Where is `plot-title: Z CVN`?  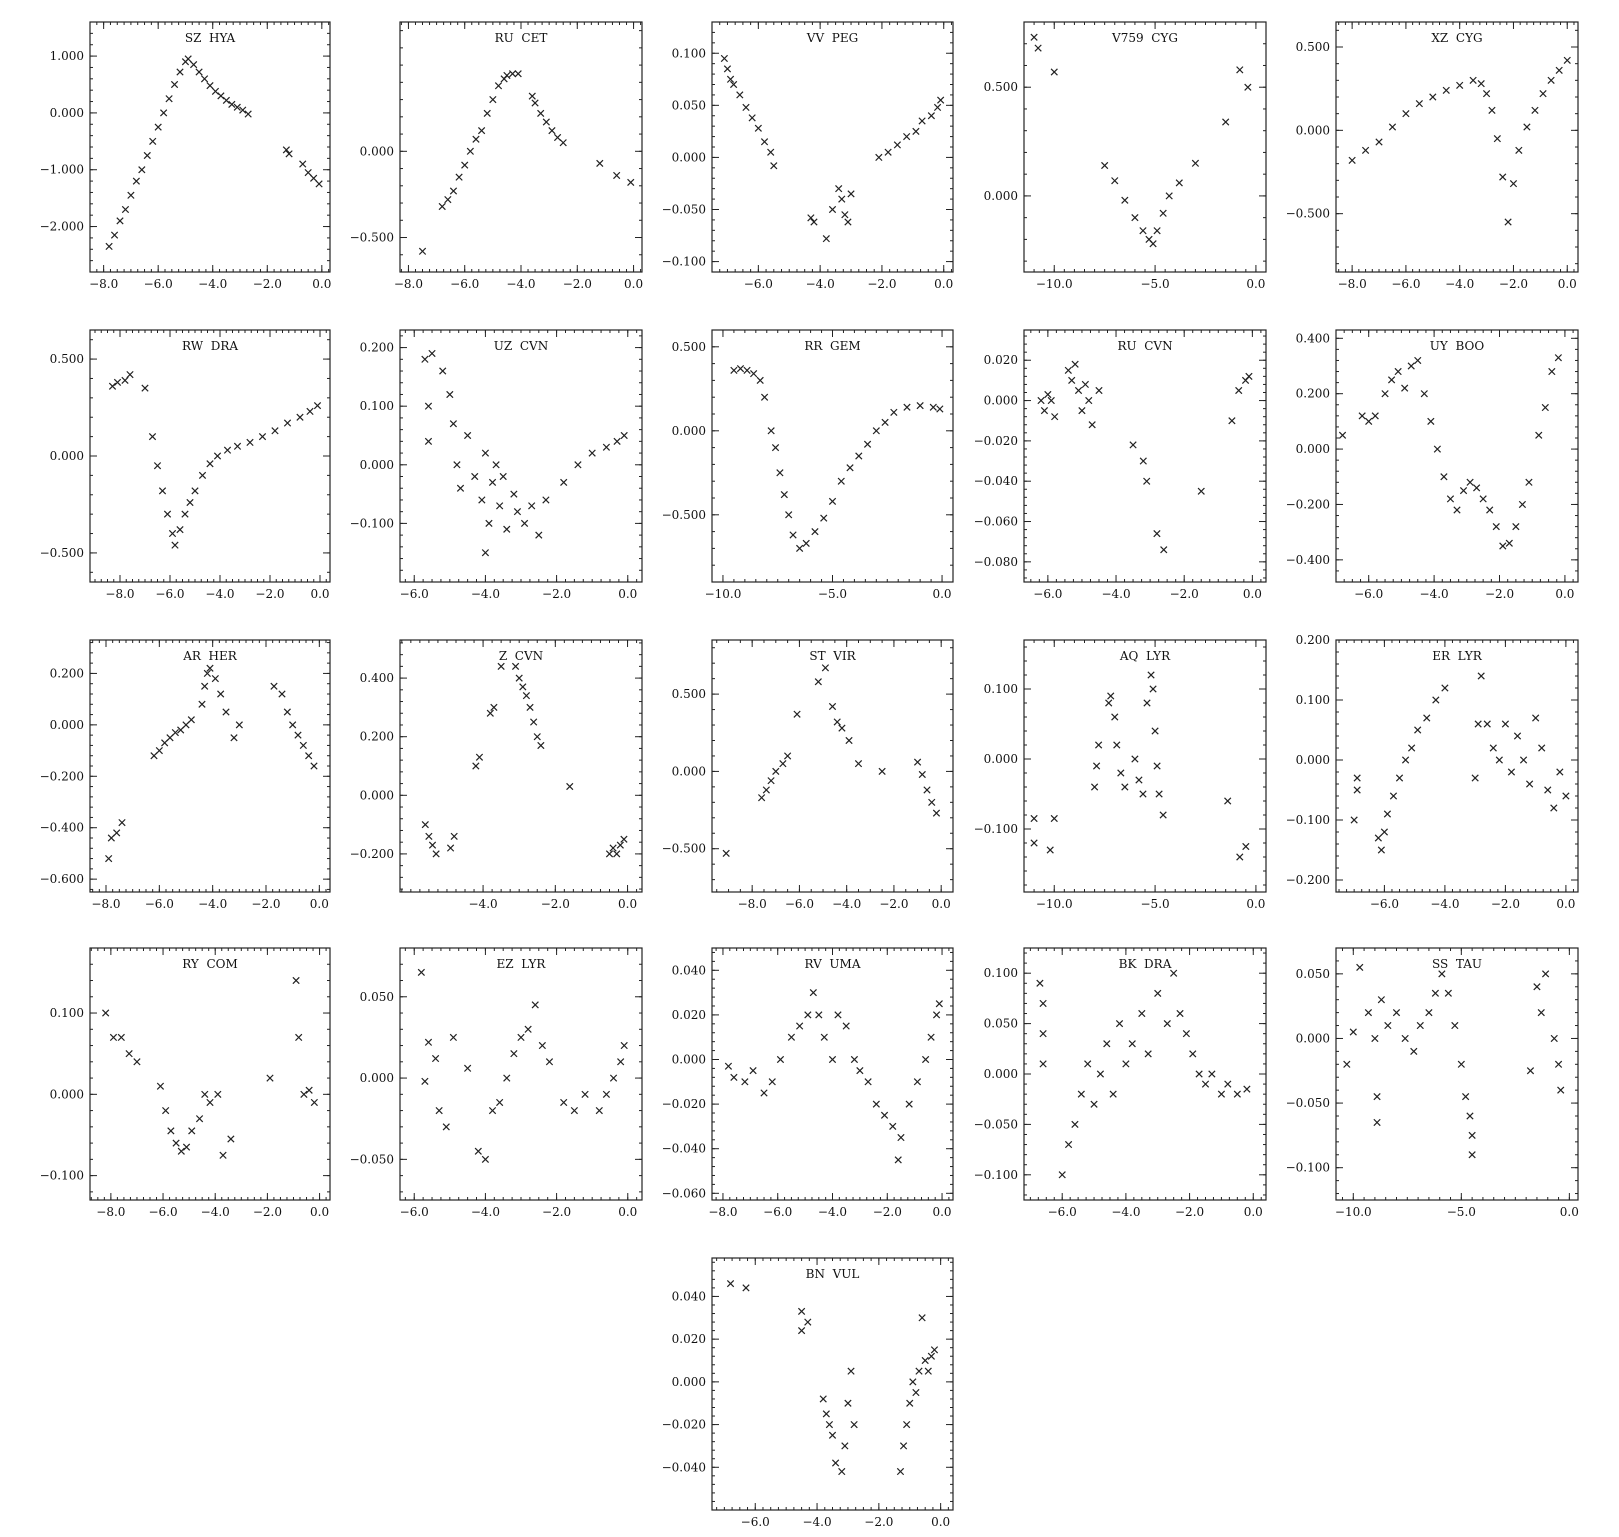
plot-title: Z CVN is located at coordinates (521, 656).